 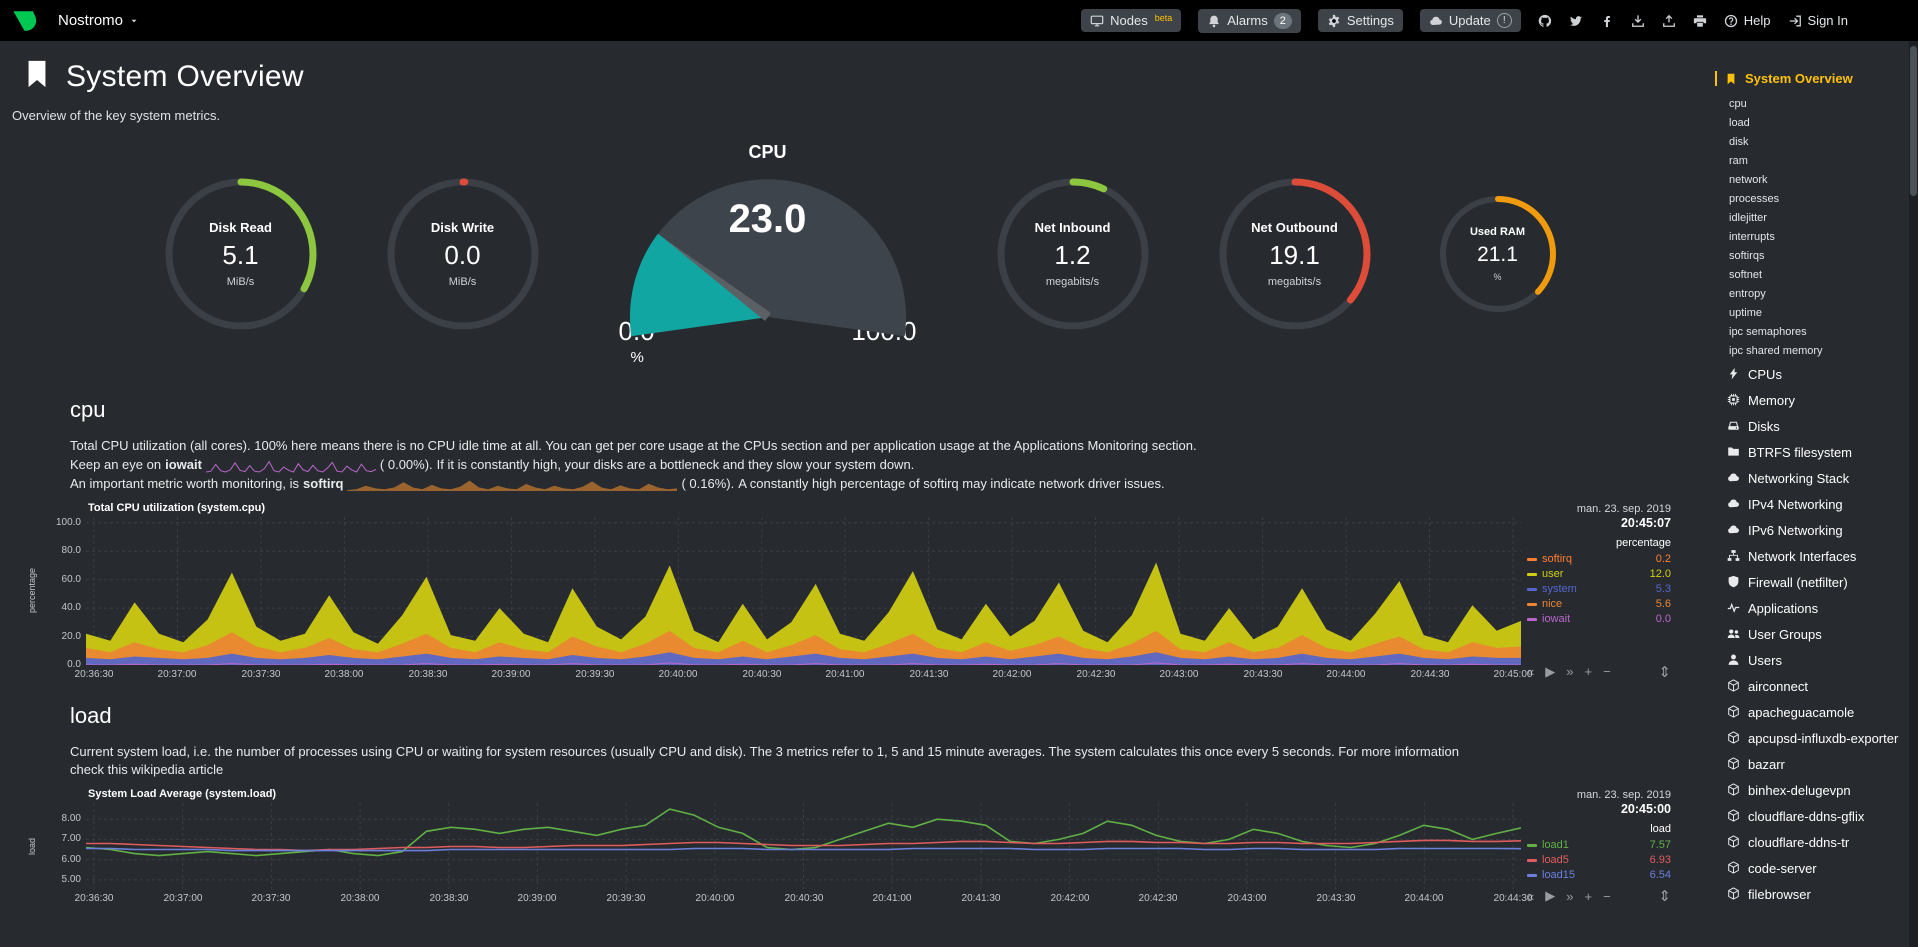 What do you see at coordinates (1131, 20) in the screenshot?
I see `topbar-nodes-button: Nodes beta` at bounding box center [1131, 20].